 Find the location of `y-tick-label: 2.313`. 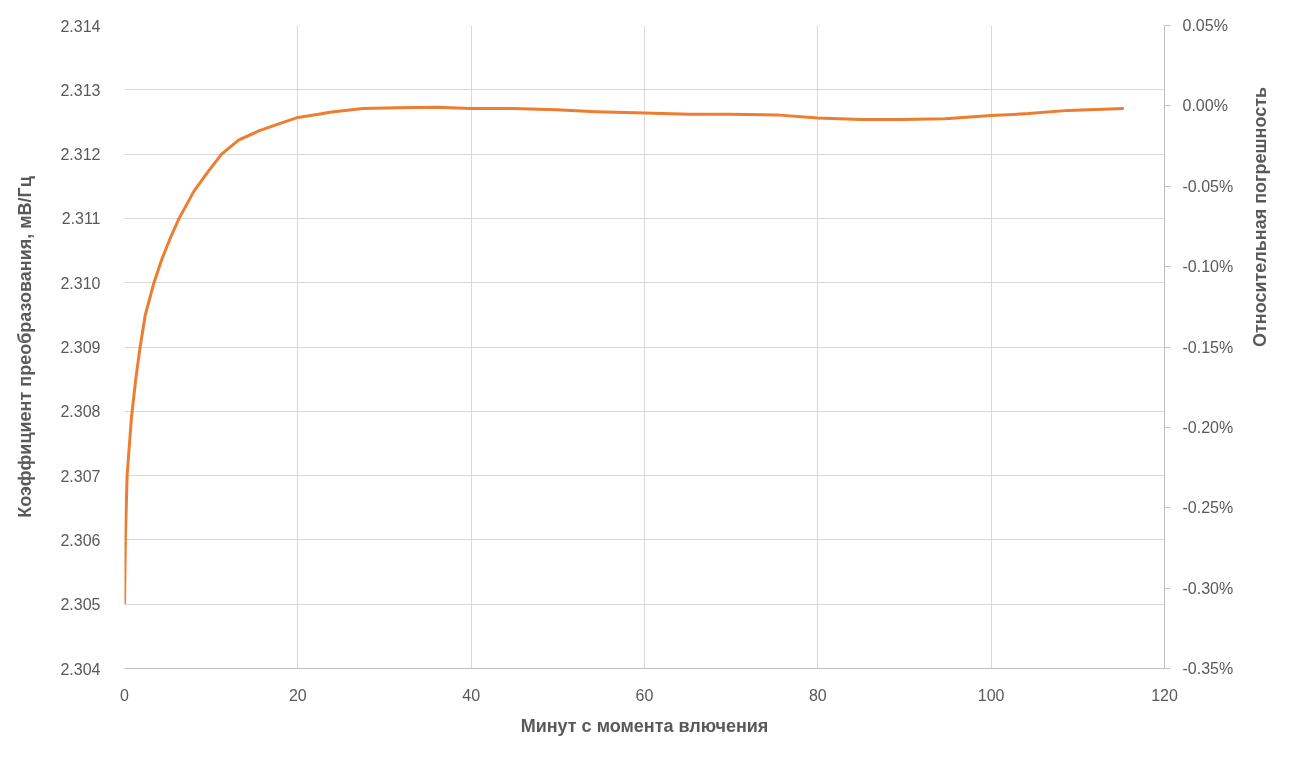

y-tick-label: 2.313 is located at coordinates (80, 90).